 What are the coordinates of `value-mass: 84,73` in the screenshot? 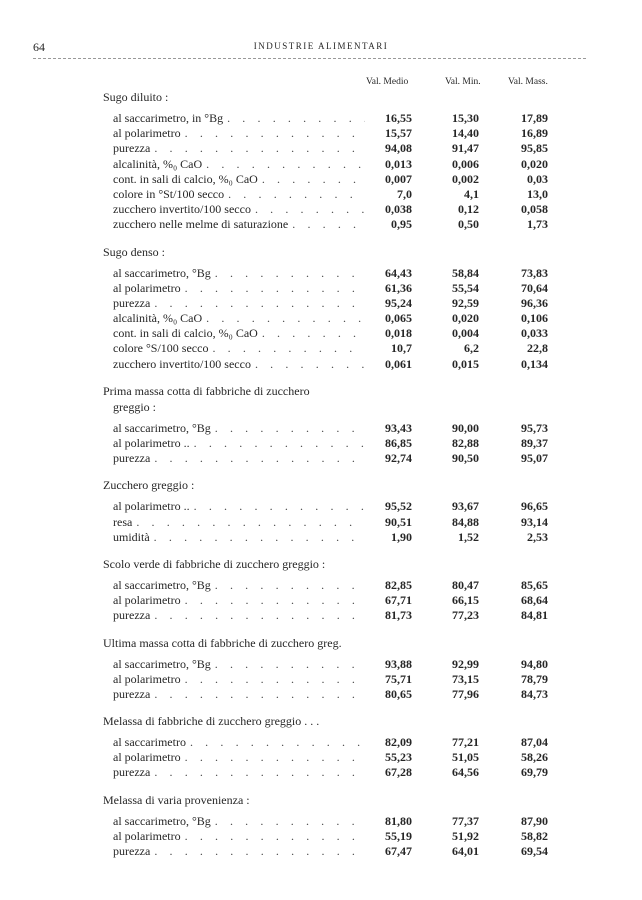 It's located at (534, 693).